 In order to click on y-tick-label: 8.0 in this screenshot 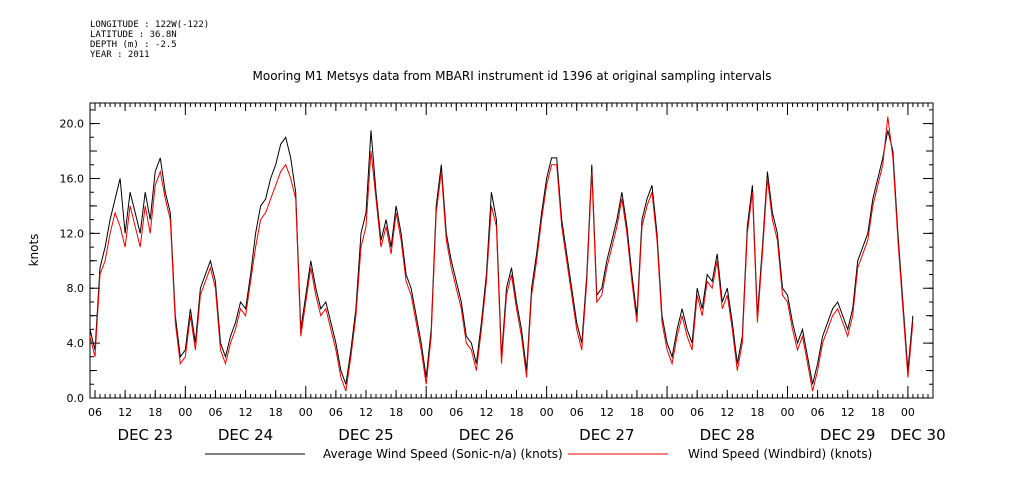, I will do `click(76, 288)`.